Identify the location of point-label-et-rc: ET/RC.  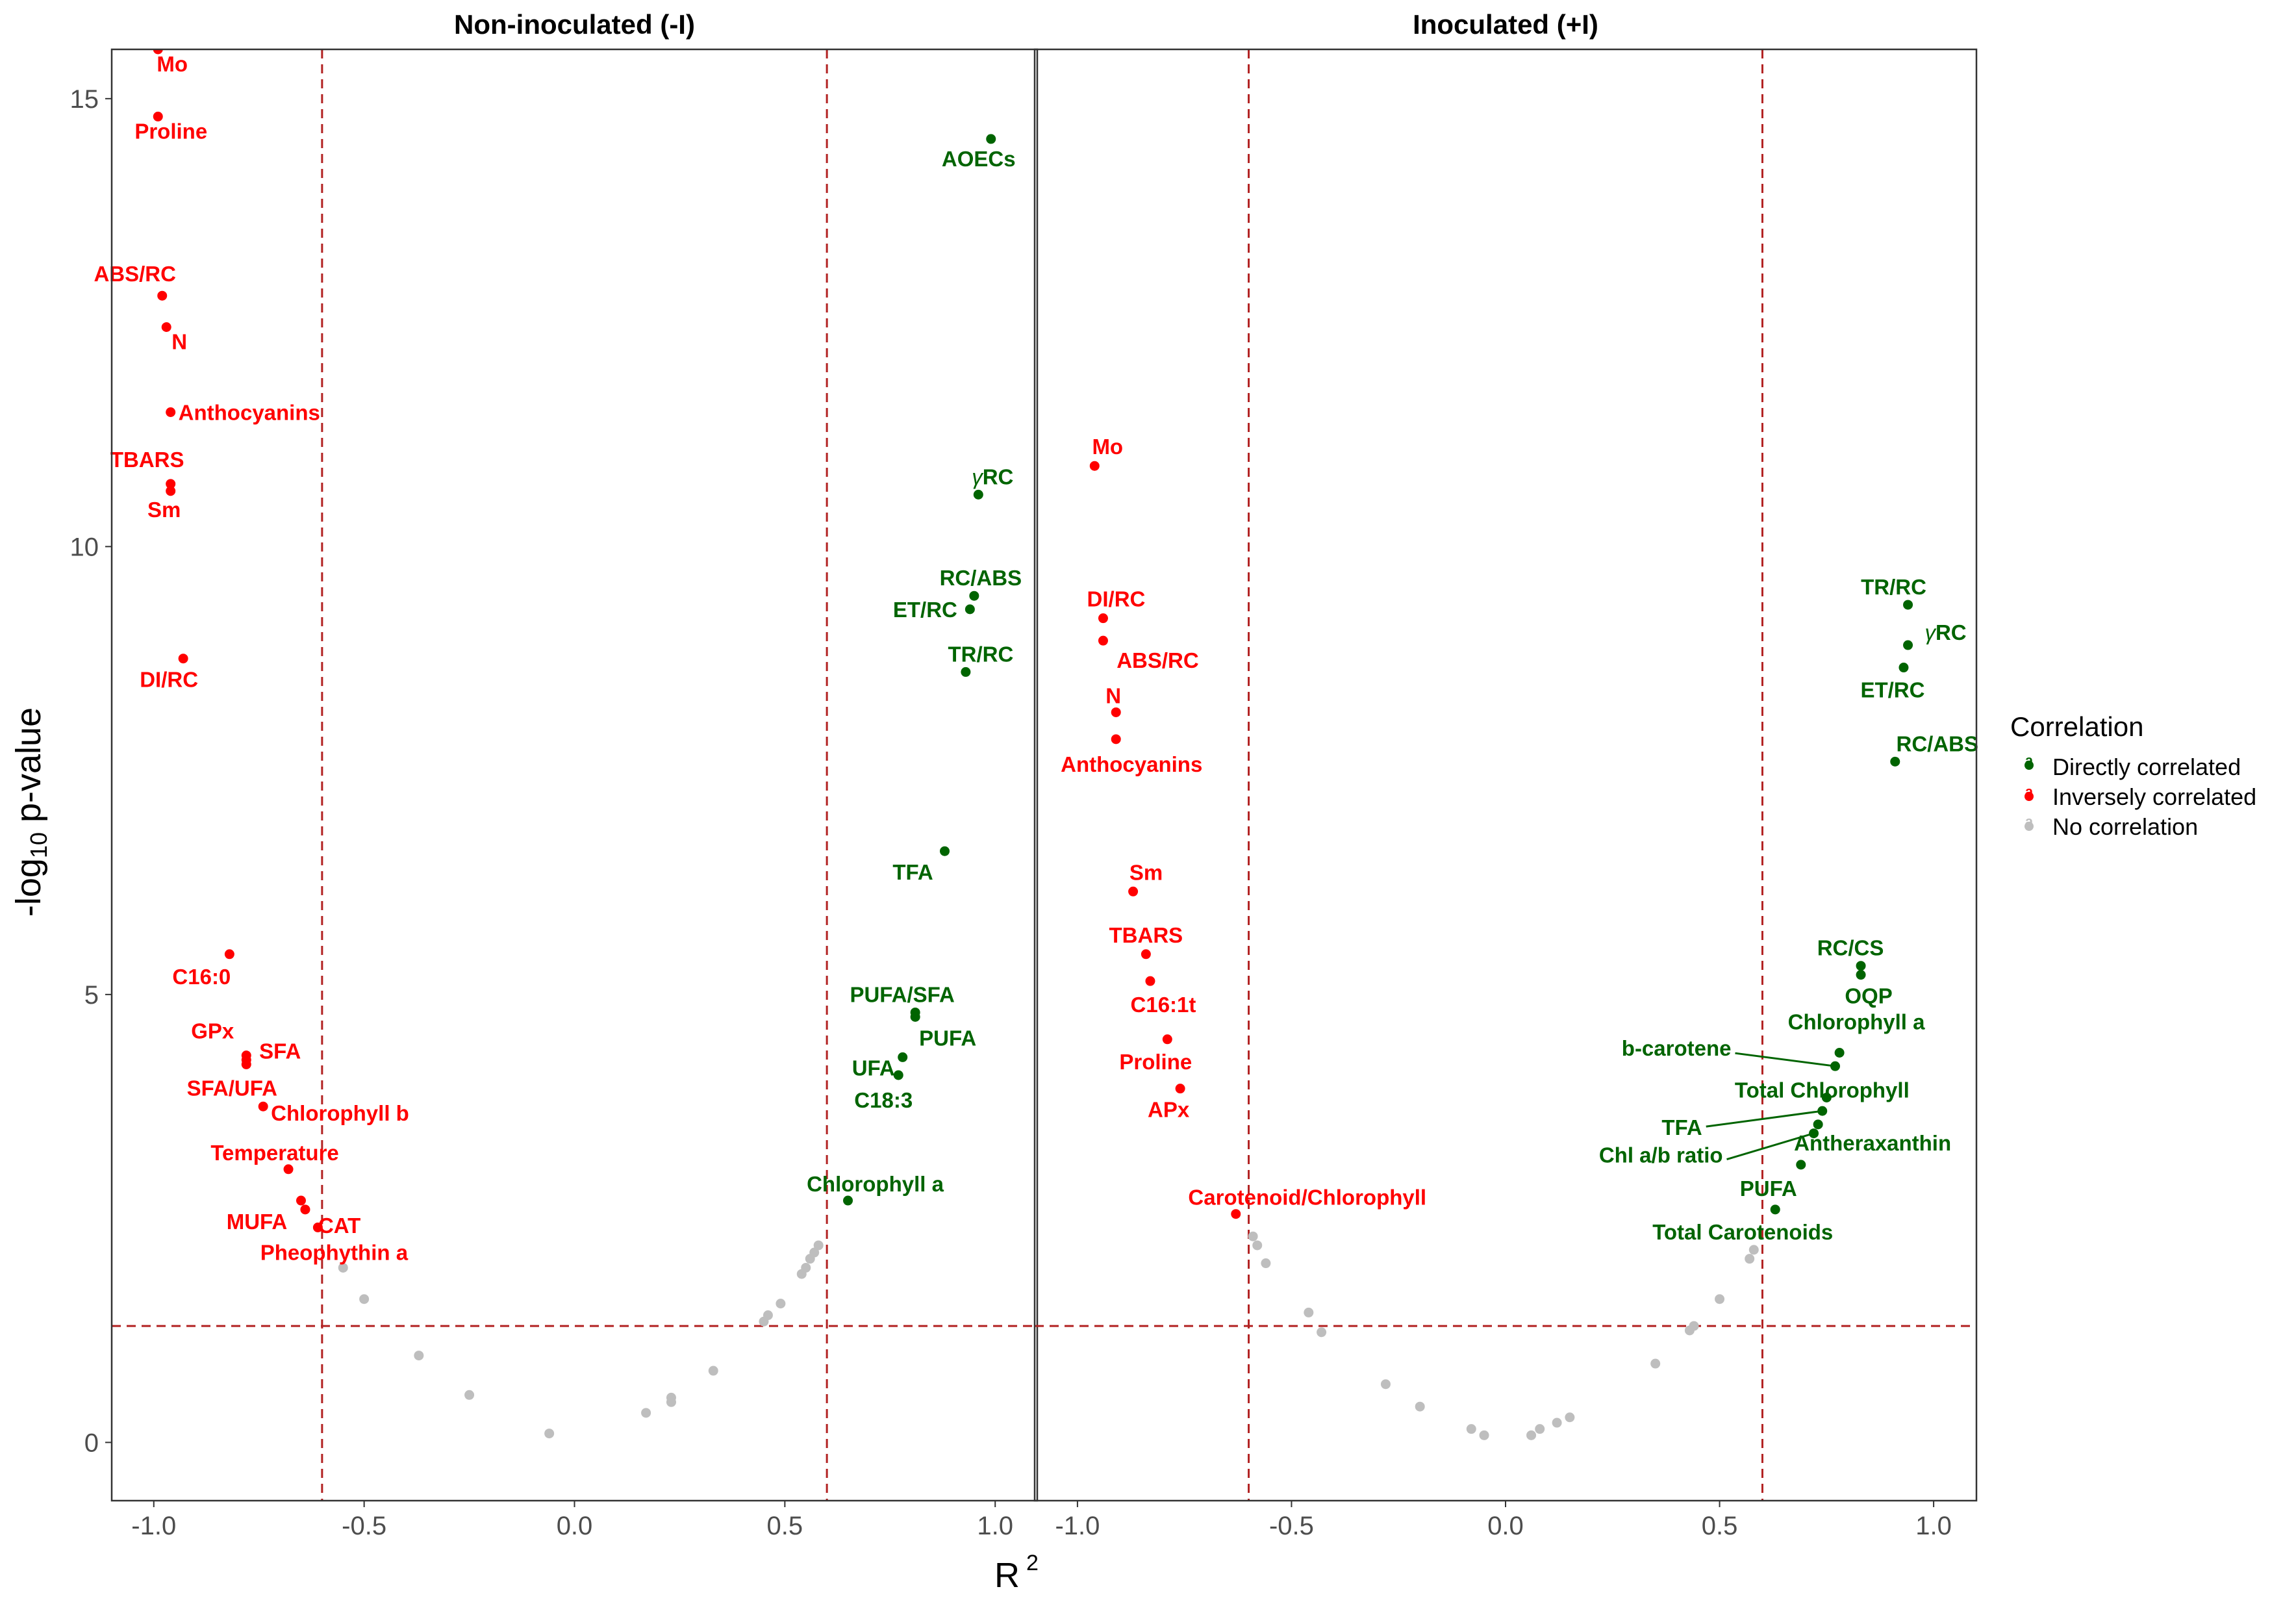
(925, 610).